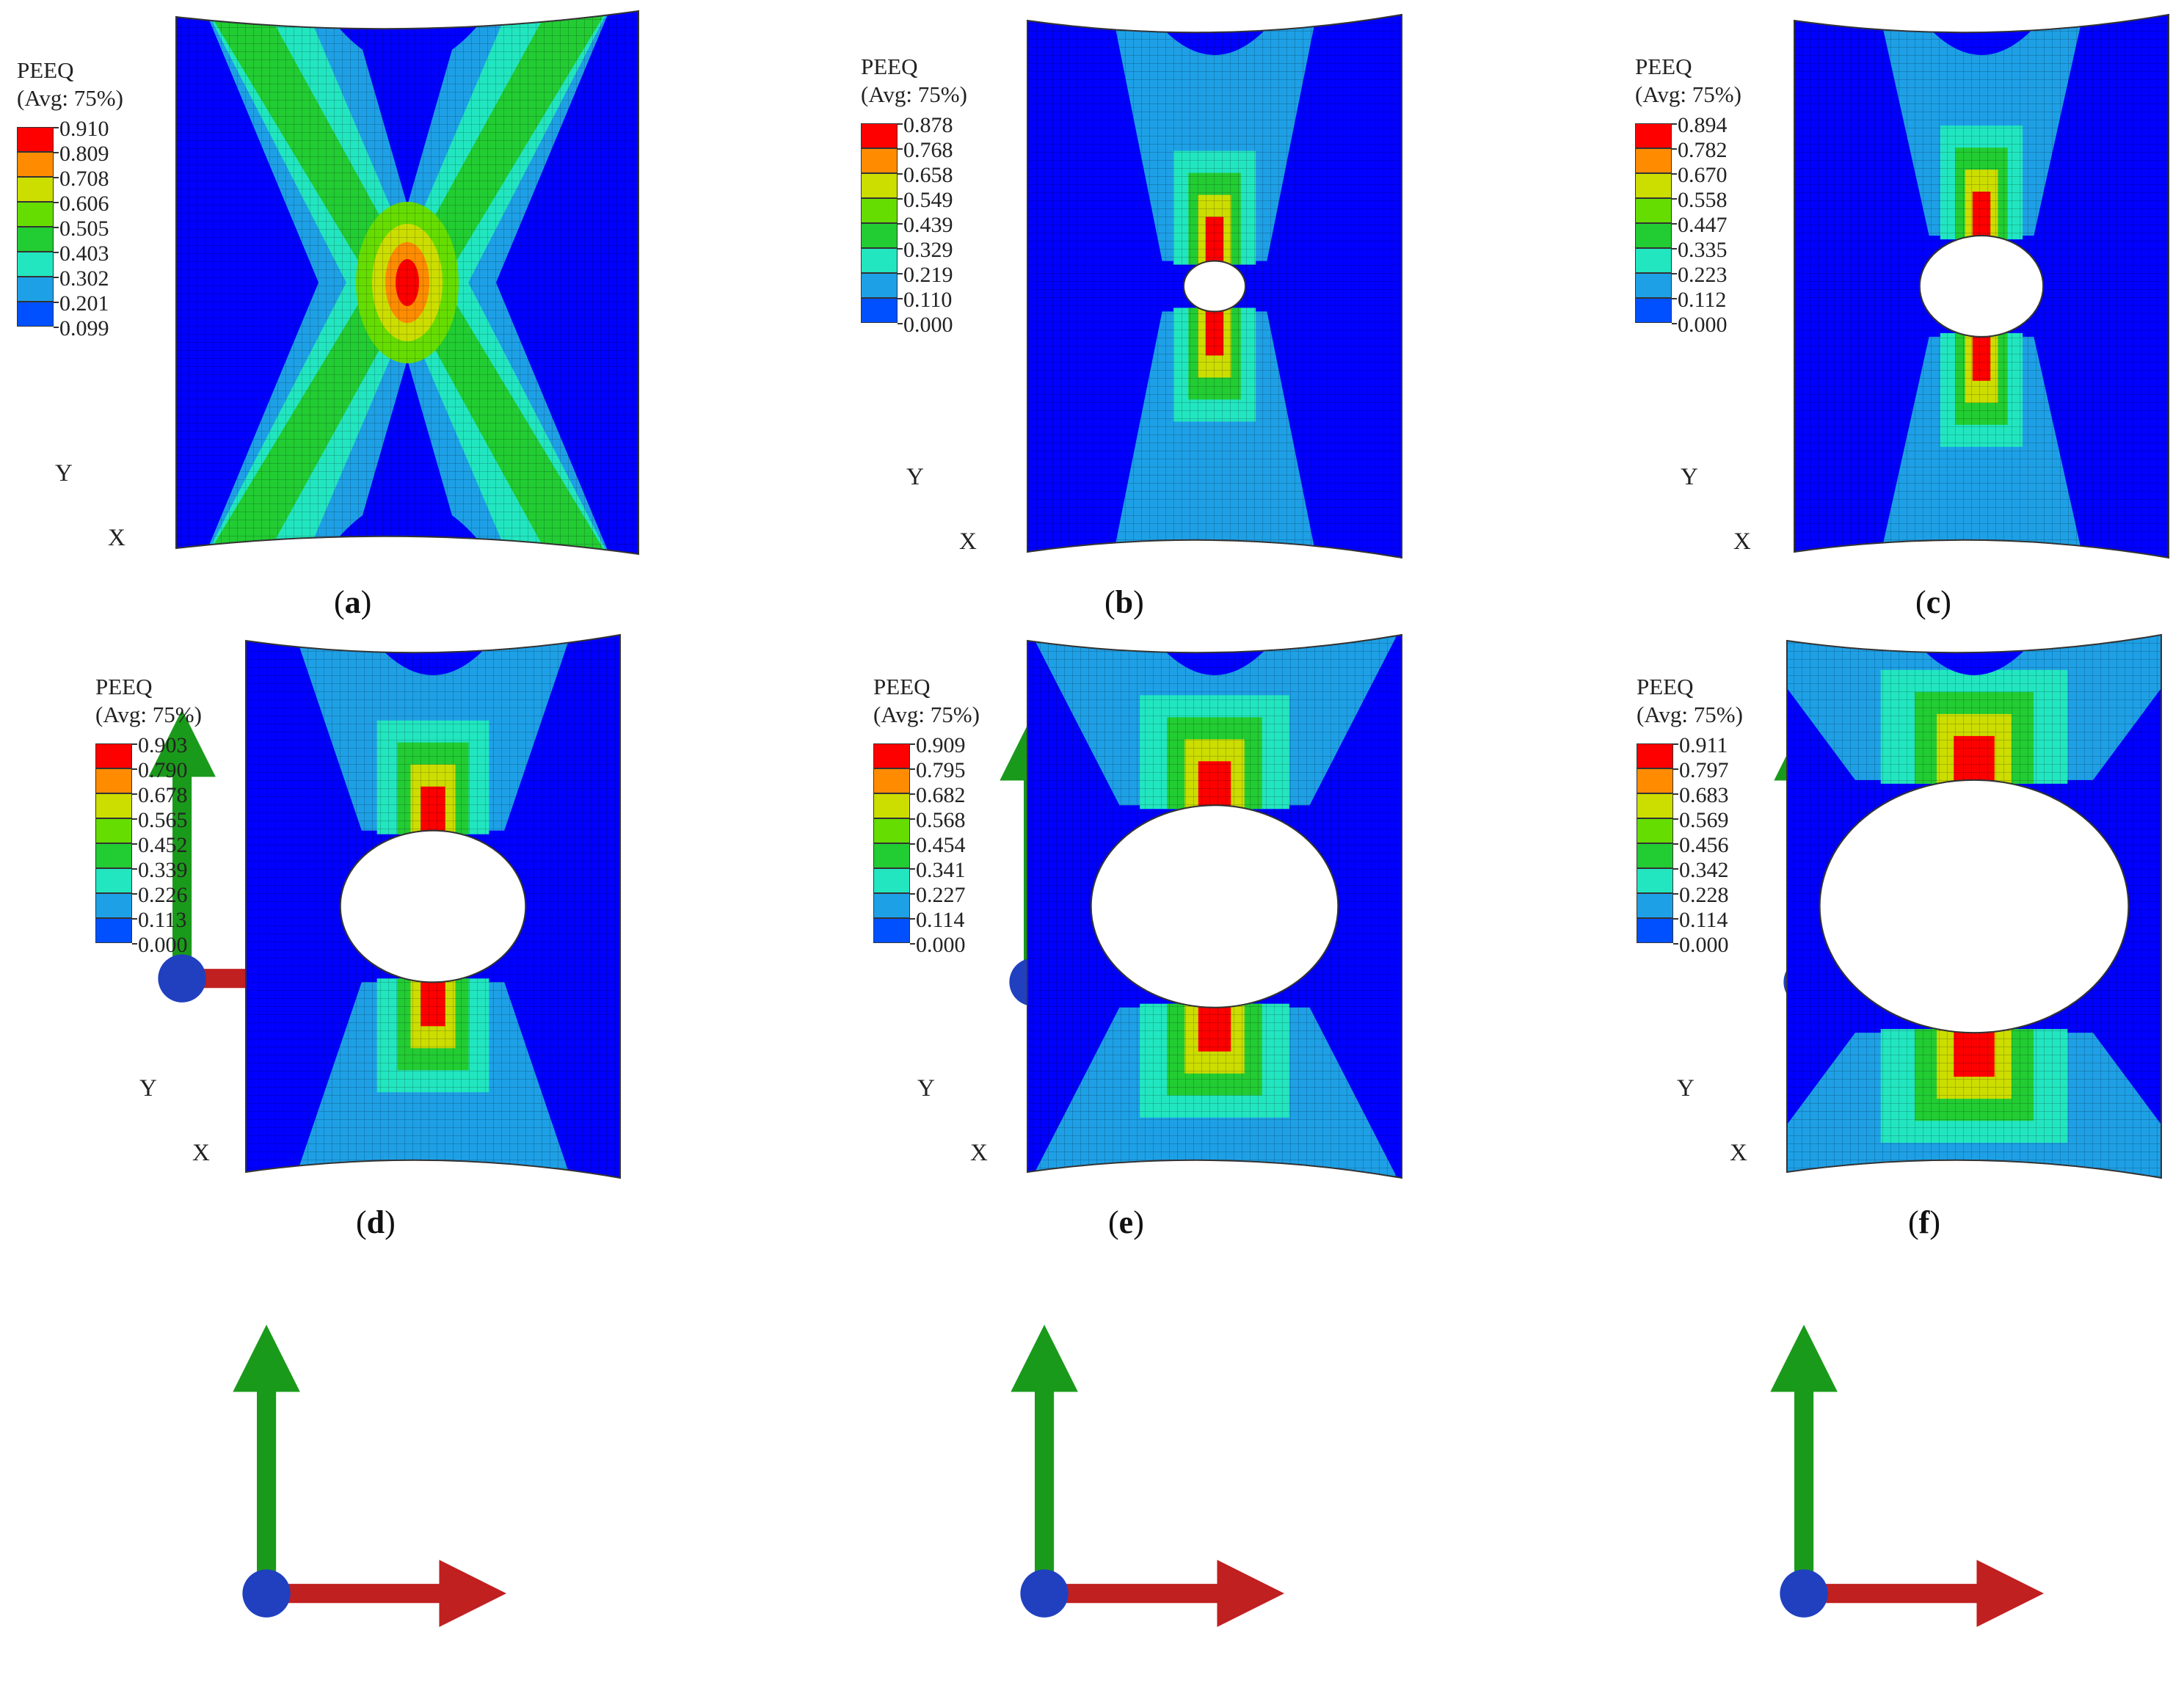 The image size is (2184, 1699). What do you see at coordinates (941, 870) in the screenshot?
I see `legend-value: 0.341` at bounding box center [941, 870].